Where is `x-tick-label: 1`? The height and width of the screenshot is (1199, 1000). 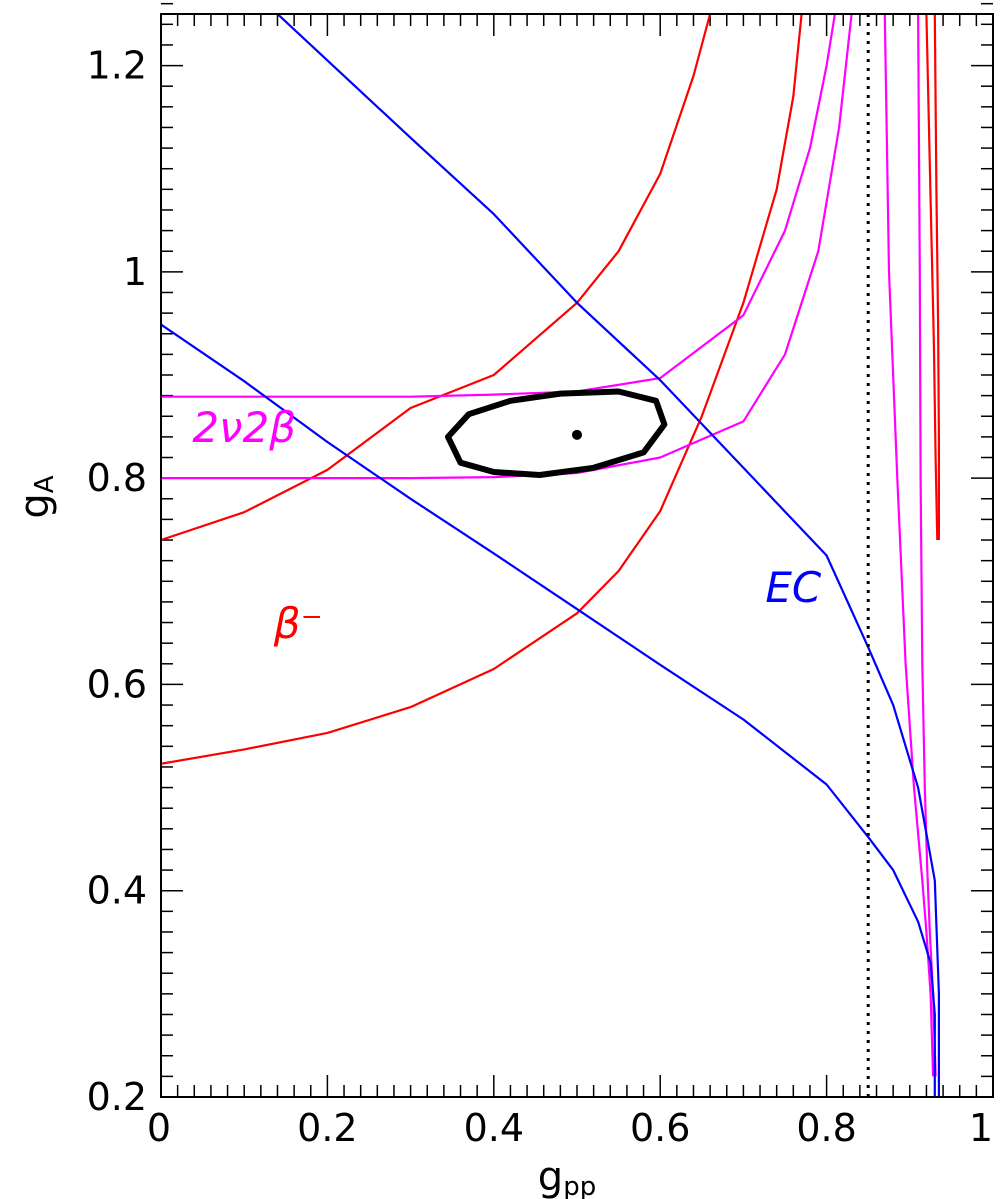
x-tick-label: 1 is located at coordinates (981, 1128).